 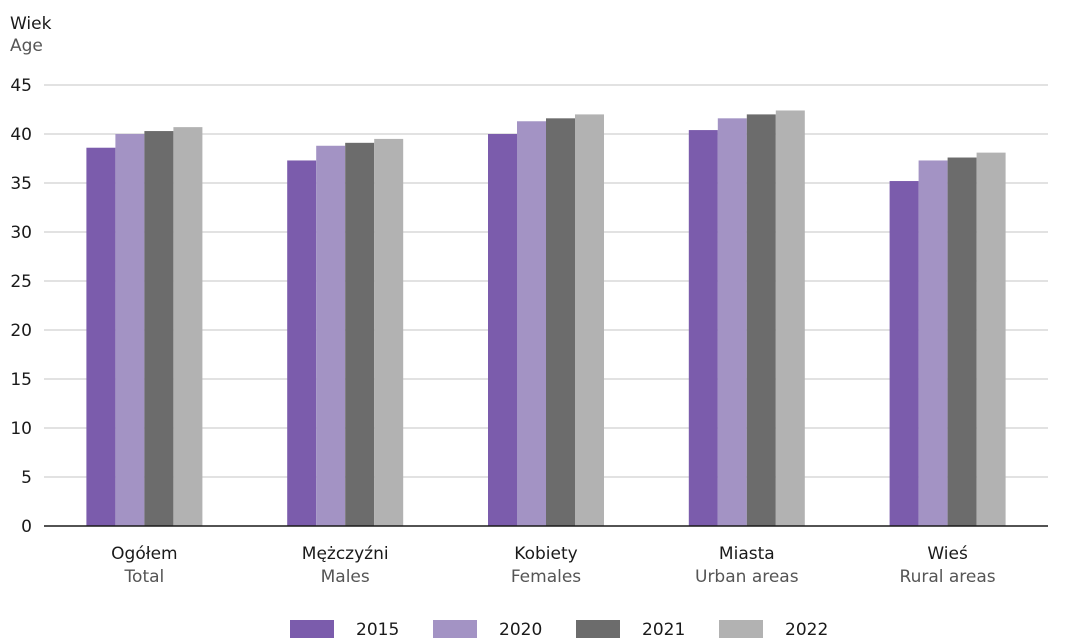 What do you see at coordinates (546, 577) in the screenshot?
I see `x-tick-label-en: Females` at bounding box center [546, 577].